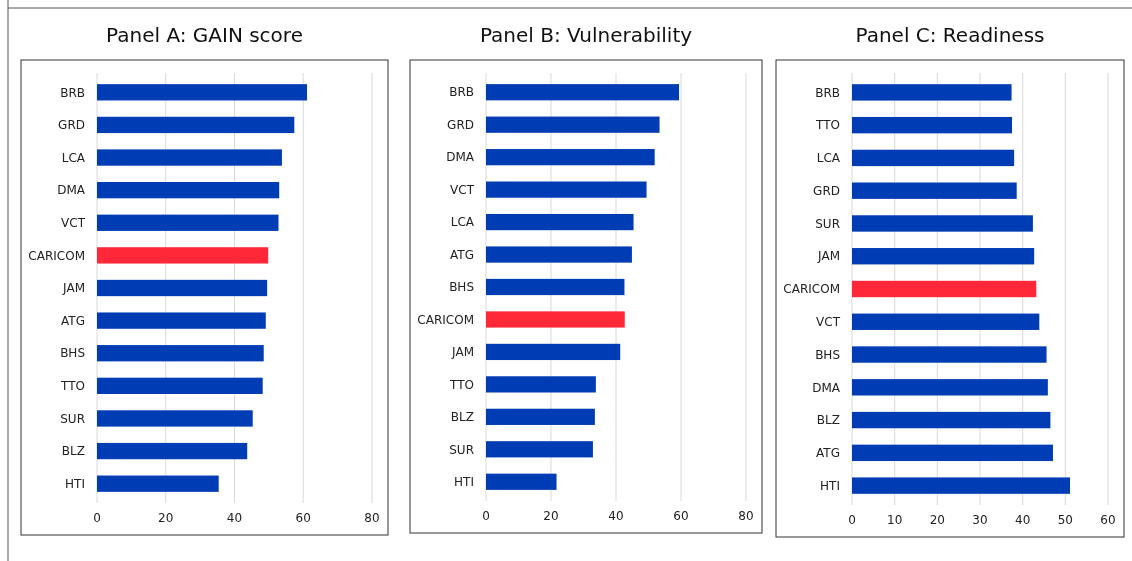 The width and height of the screenshot is (1132, 561). I want to click on x-tick-label: 50, so click(1065, 520).